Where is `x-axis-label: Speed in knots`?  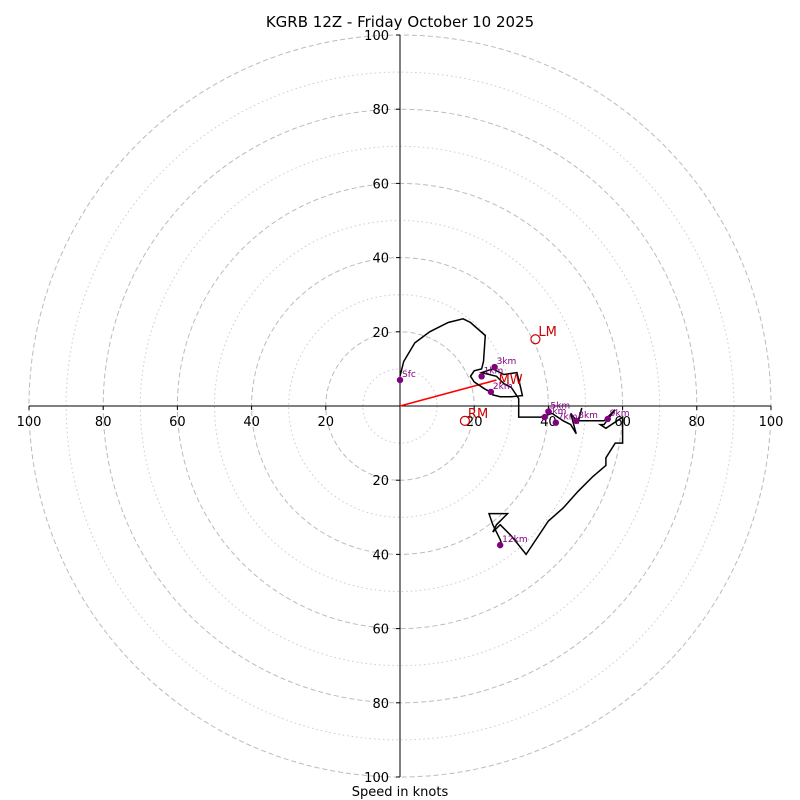
x-axis-label: Speed in knots is located at coordinates (400, 792).